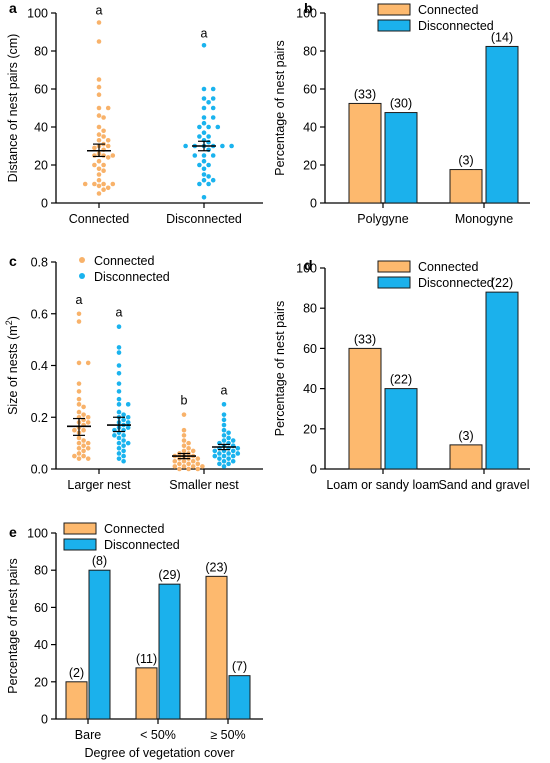 The height and width of the screenshot is (763, 550). I want to click on bar-count-label: (2), so click(76, 673).